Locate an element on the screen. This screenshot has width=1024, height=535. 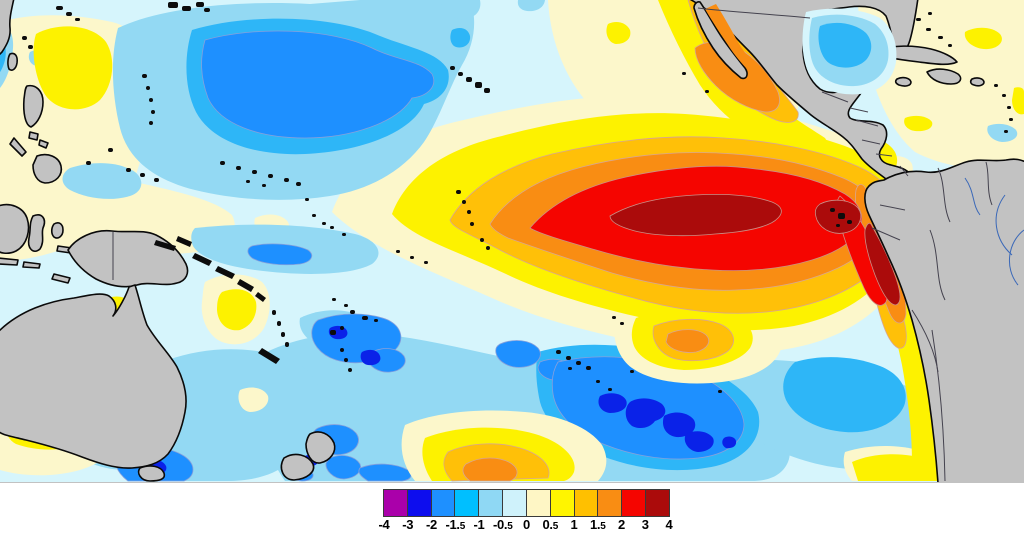
landmass-jamaica is located at coordinates (903, 81).